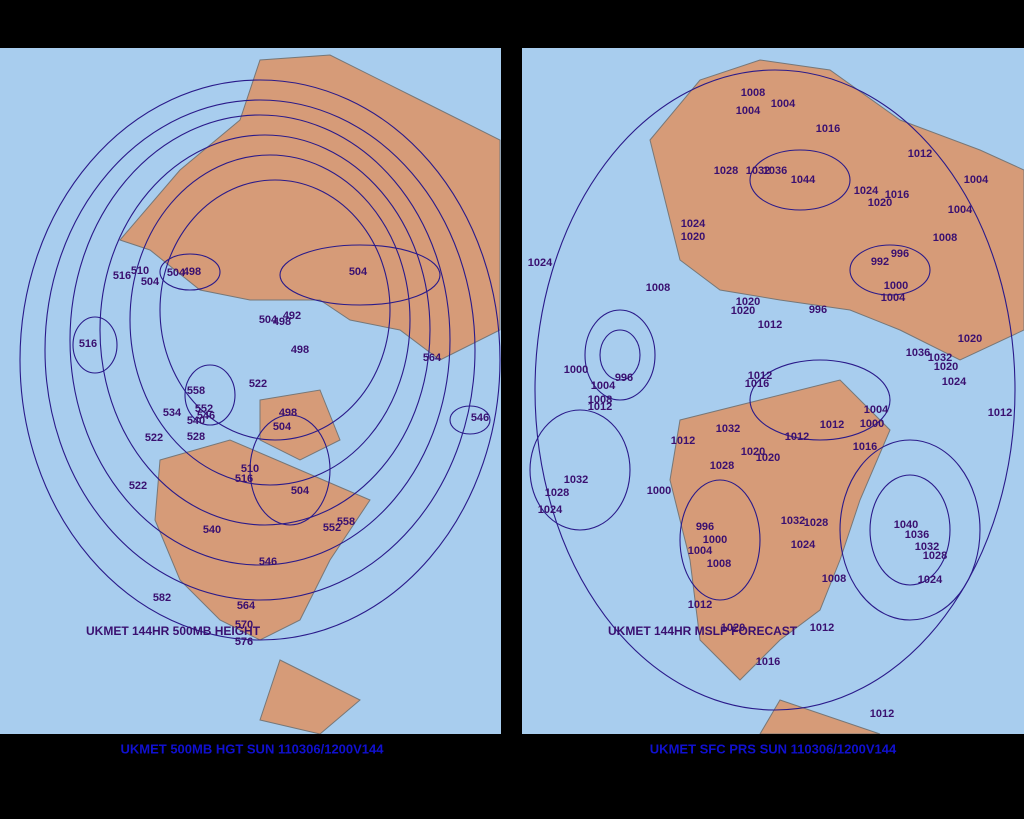 The height and width of the screenshot is (819, 1024). Describe the element at coordinates (252, 748) in the screenshot. I see `caption: UKMET 500MB HGT SUN 110306/1200V144` at that location.